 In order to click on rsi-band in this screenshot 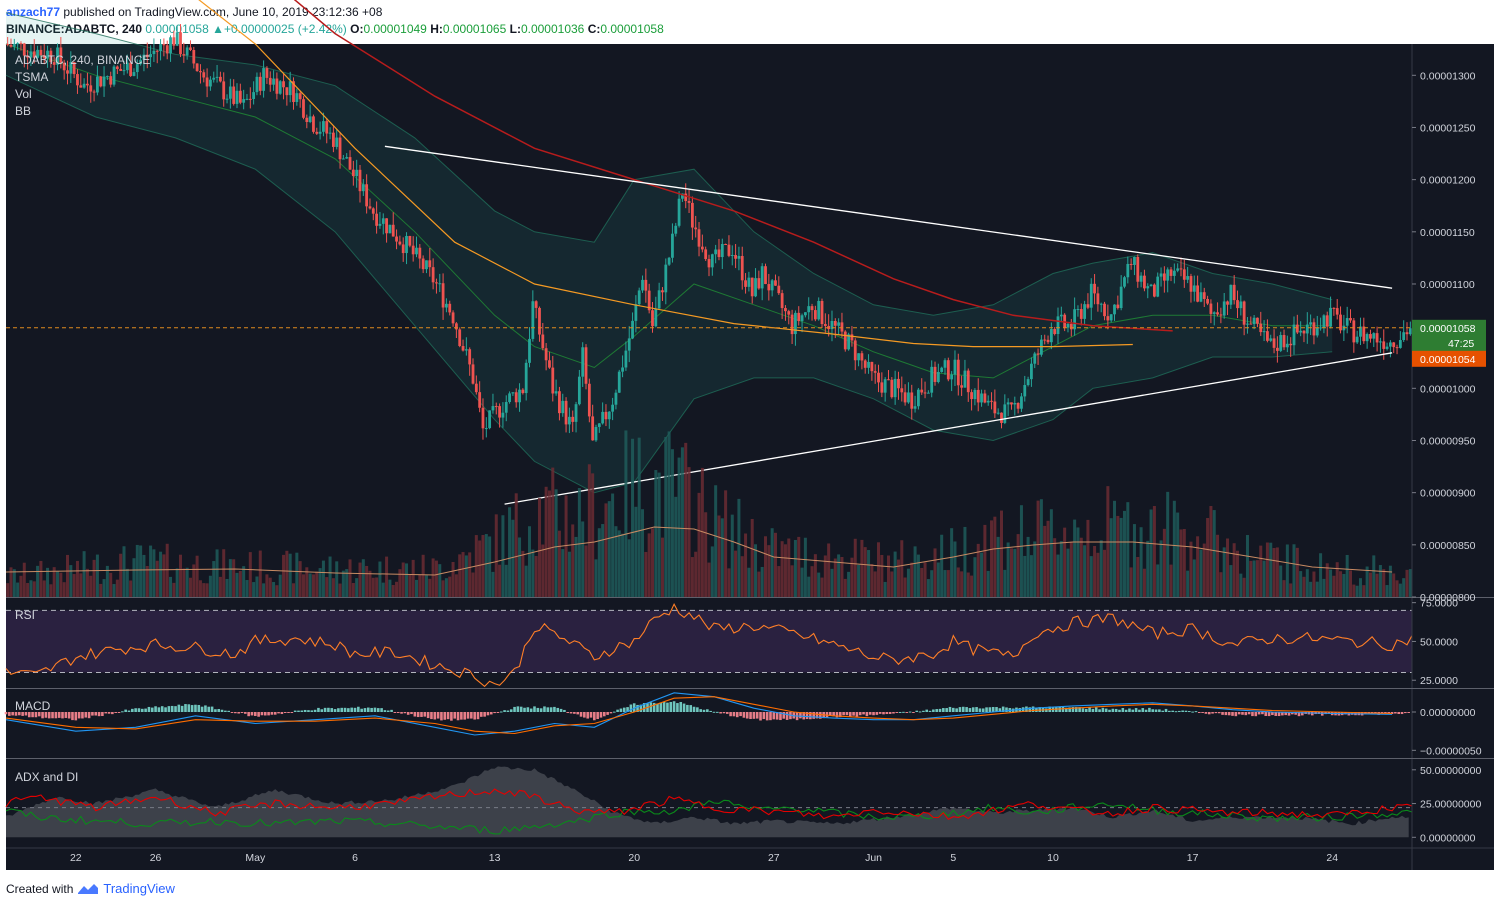, I will do `click(709, 641)`.